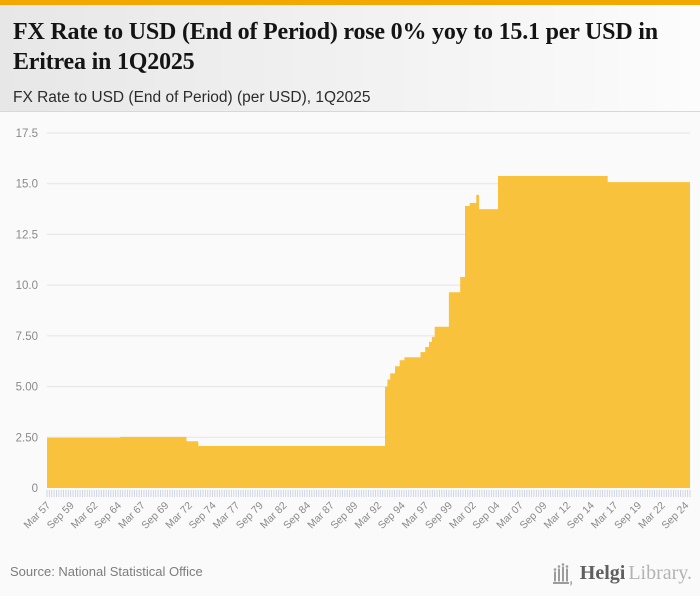  What do you see at coordinates (660, 572) in the screenshot?
I see `brand-name-secondary: Library.` at bounding box center [660, 572].